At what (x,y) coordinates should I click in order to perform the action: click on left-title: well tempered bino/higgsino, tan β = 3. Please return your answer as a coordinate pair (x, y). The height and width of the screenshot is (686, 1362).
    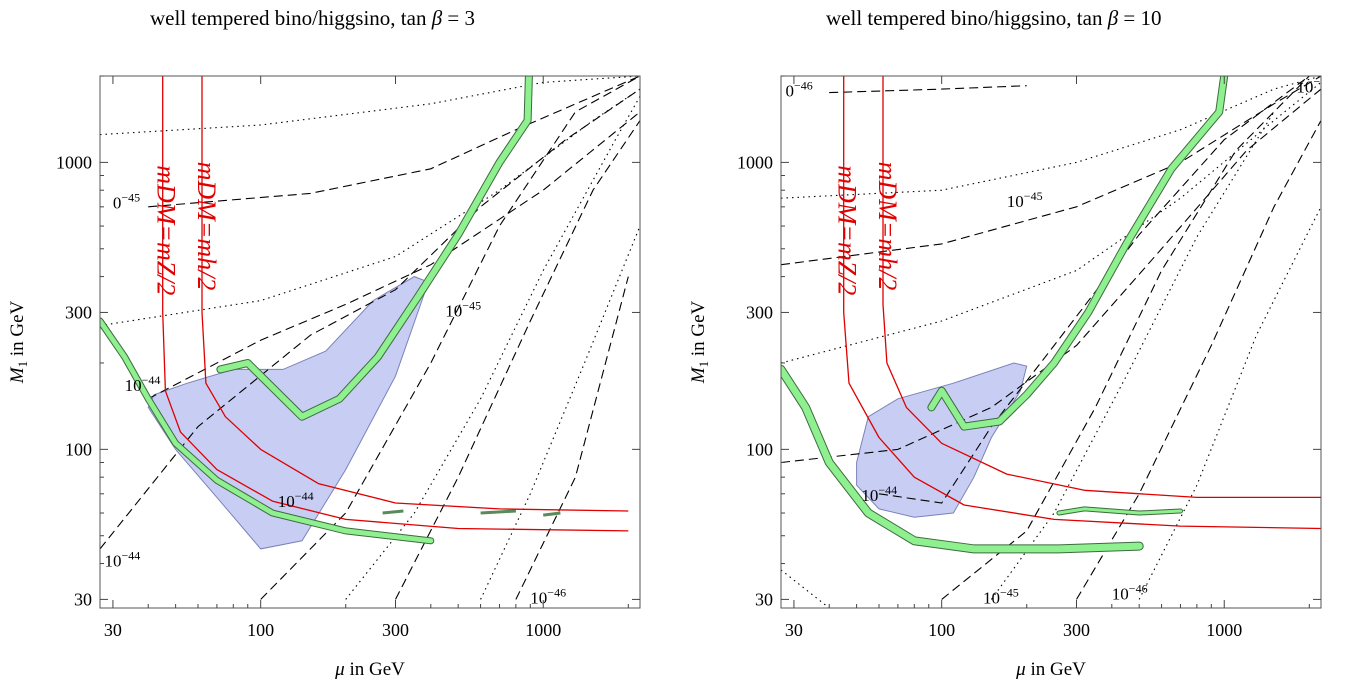
    Looking at the image, I should click on (312, 18).